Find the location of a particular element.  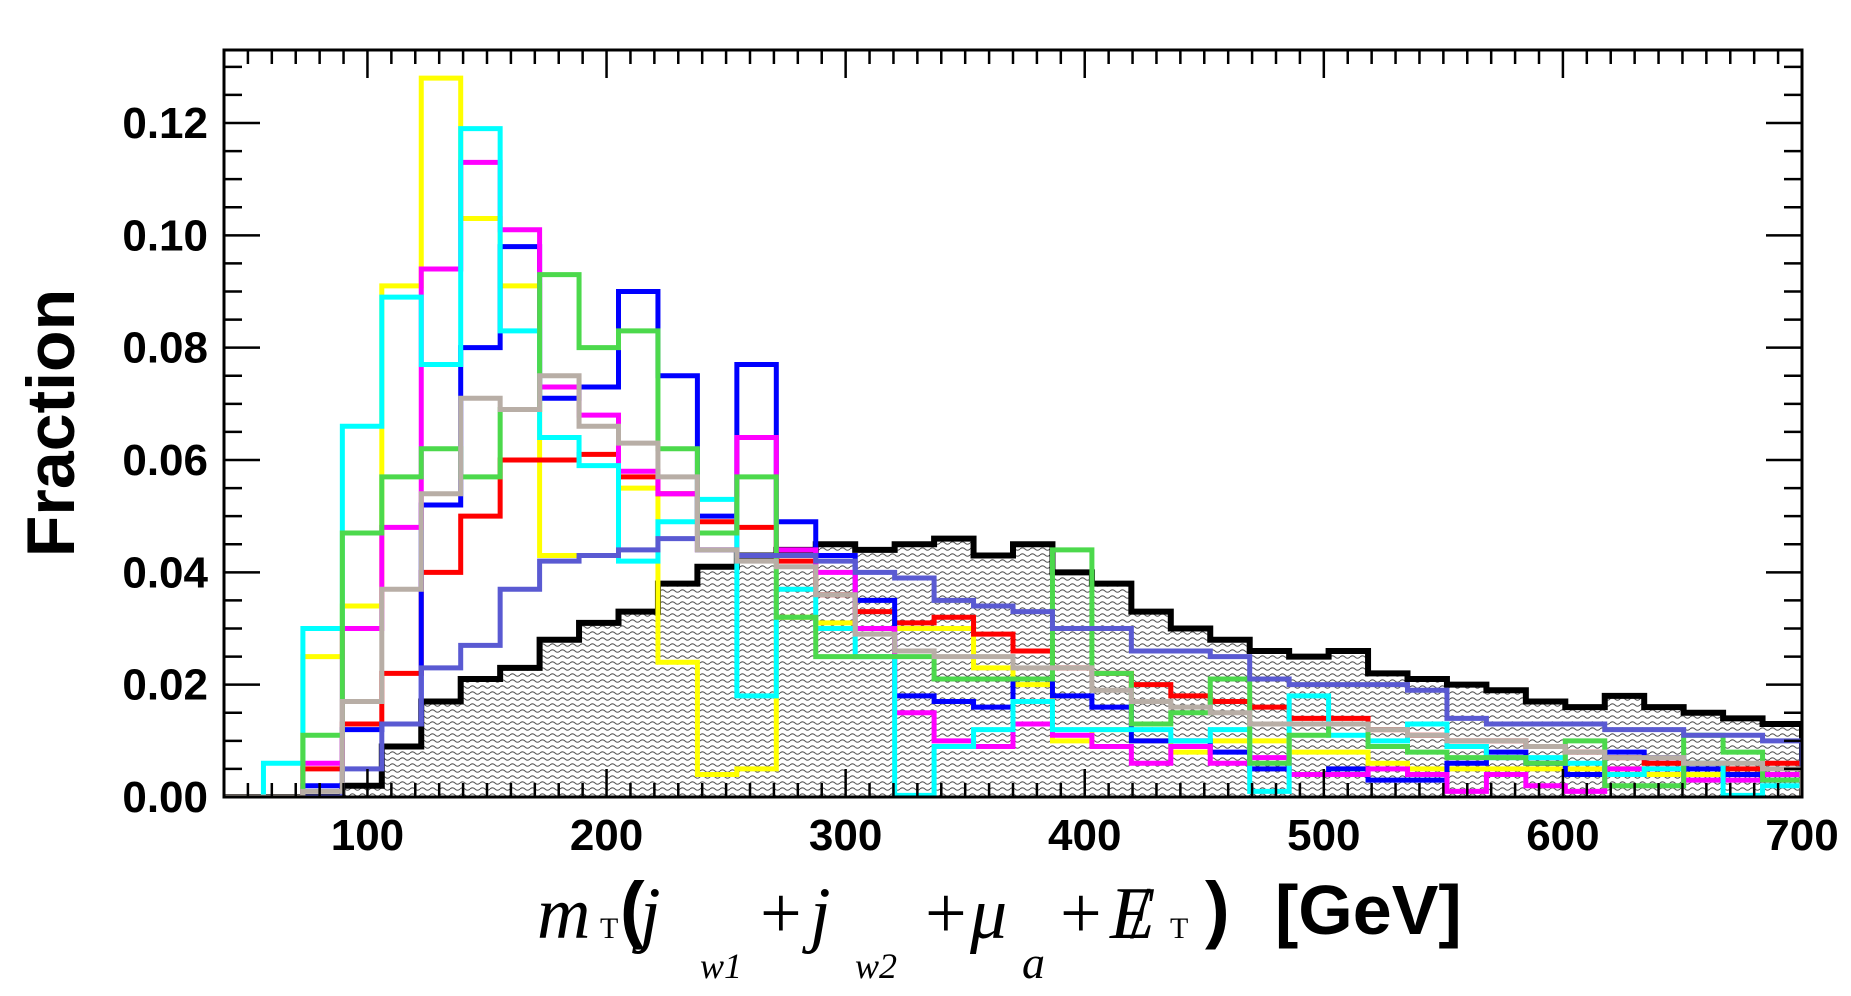

x-axis-label: m T ( j w1 + j w2 + μ a + E / T ) [GeV] is located at coordinates (999, 927).